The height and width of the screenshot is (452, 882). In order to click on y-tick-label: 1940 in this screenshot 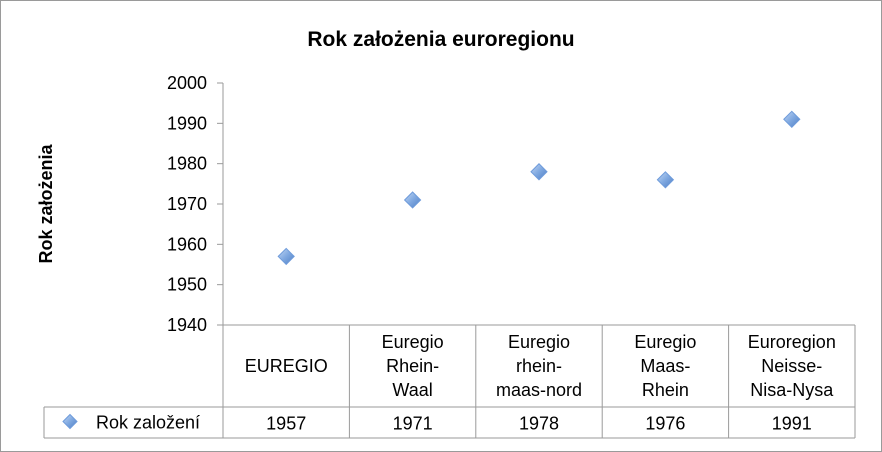, I will do `click(187, 325)`.